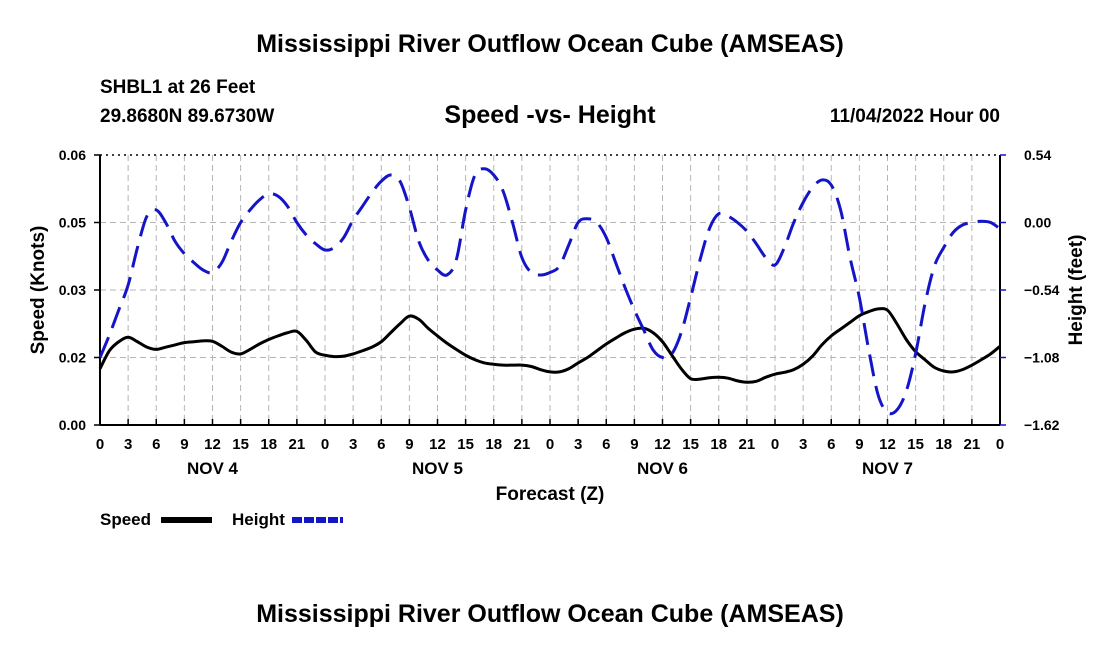 This screenshot has height=650, width=1100. I want to click on right-axis-title: Height (feet), so click(1076, 290).